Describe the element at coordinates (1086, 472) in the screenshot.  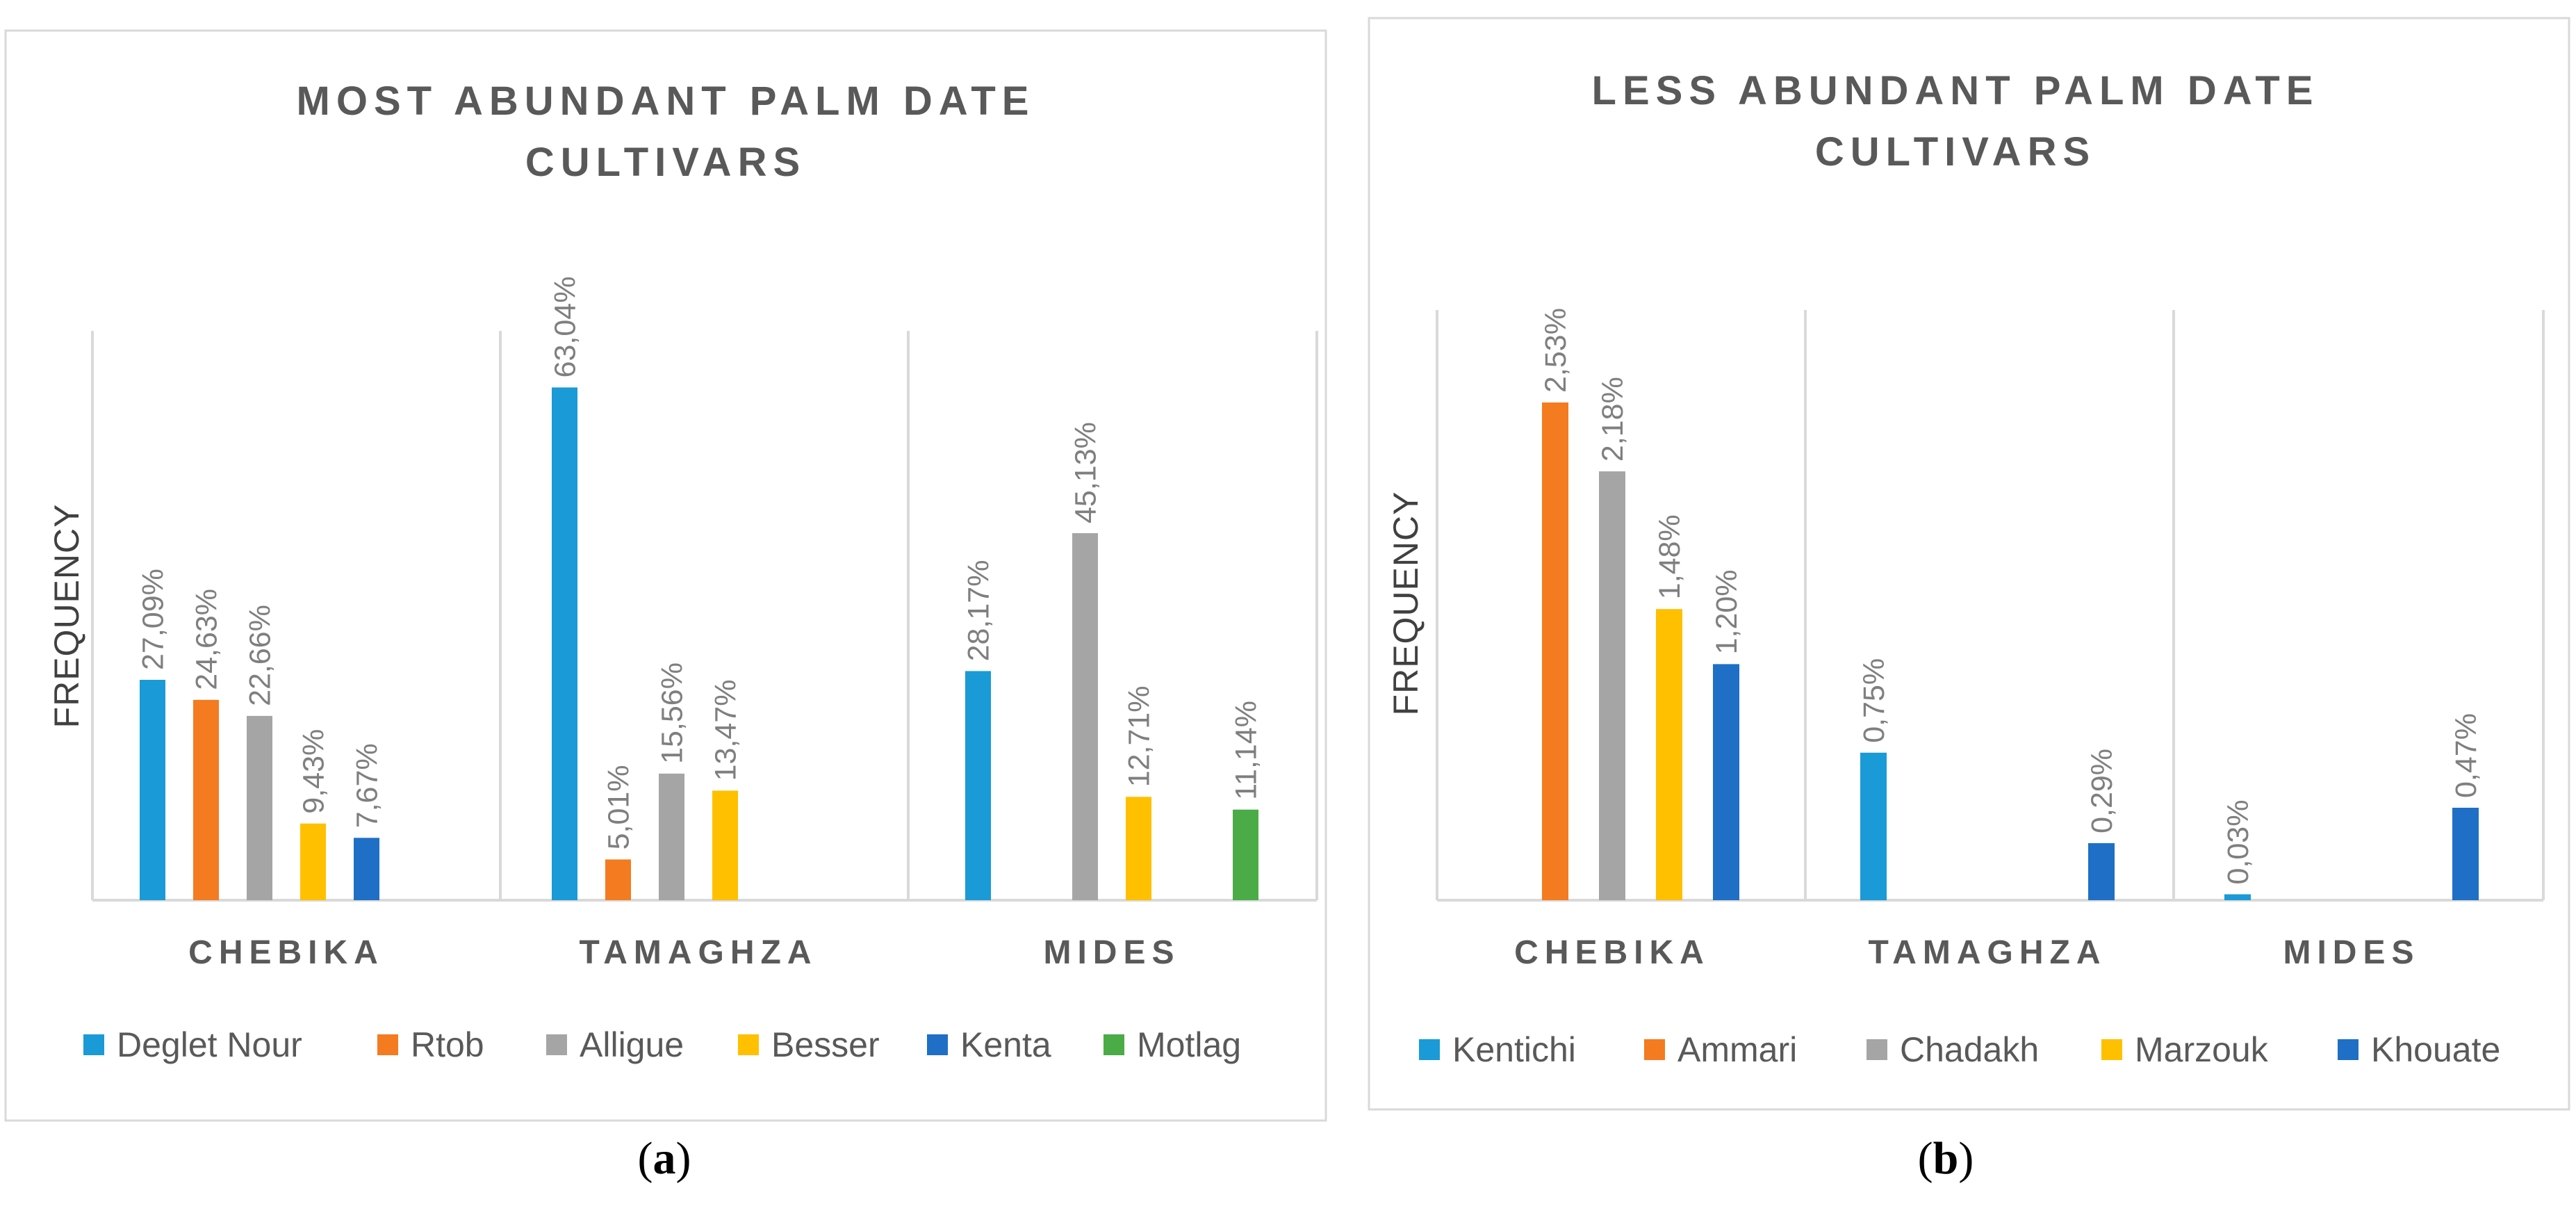
I see `data-label: 45,13%` at that location.